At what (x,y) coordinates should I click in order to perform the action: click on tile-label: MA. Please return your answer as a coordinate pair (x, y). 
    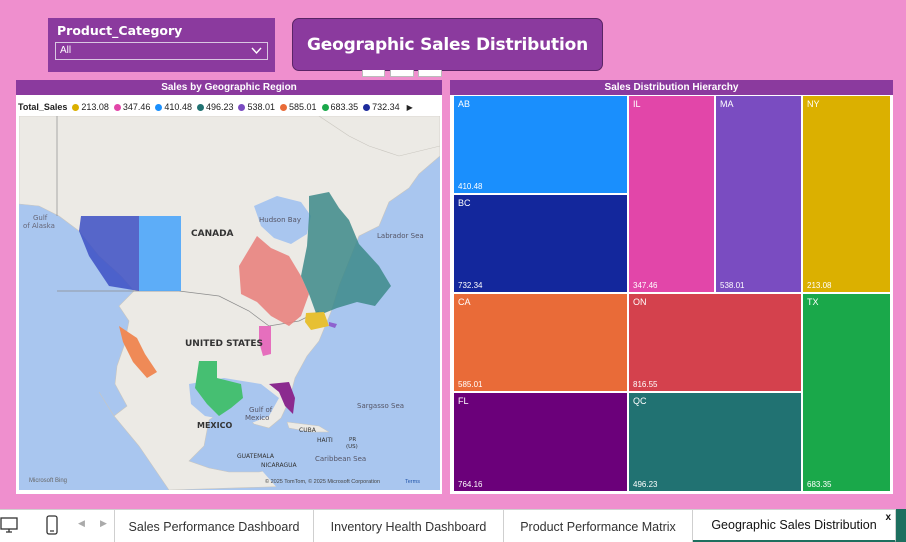
    Looking at the image, I should click on (727, 104).